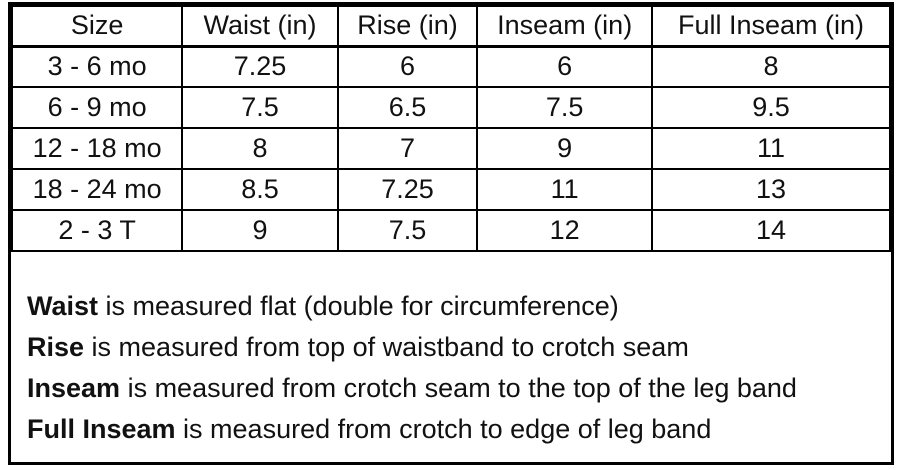  I want to click on column-header-rise: Rise (in), so click(407, 26).